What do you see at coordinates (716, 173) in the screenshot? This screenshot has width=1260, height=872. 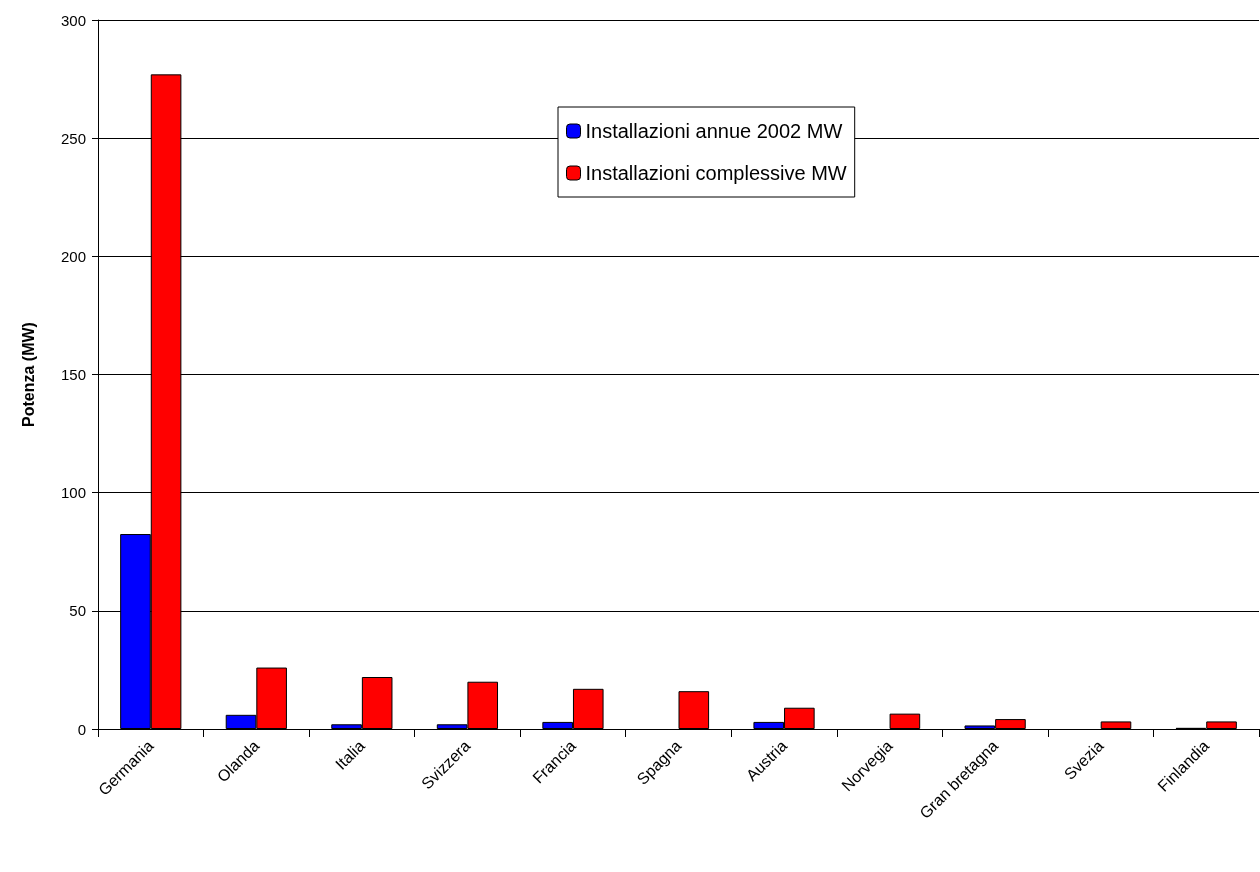 I see `legend-label: Installazioni complessive MW` at bounding box center [716, 173].